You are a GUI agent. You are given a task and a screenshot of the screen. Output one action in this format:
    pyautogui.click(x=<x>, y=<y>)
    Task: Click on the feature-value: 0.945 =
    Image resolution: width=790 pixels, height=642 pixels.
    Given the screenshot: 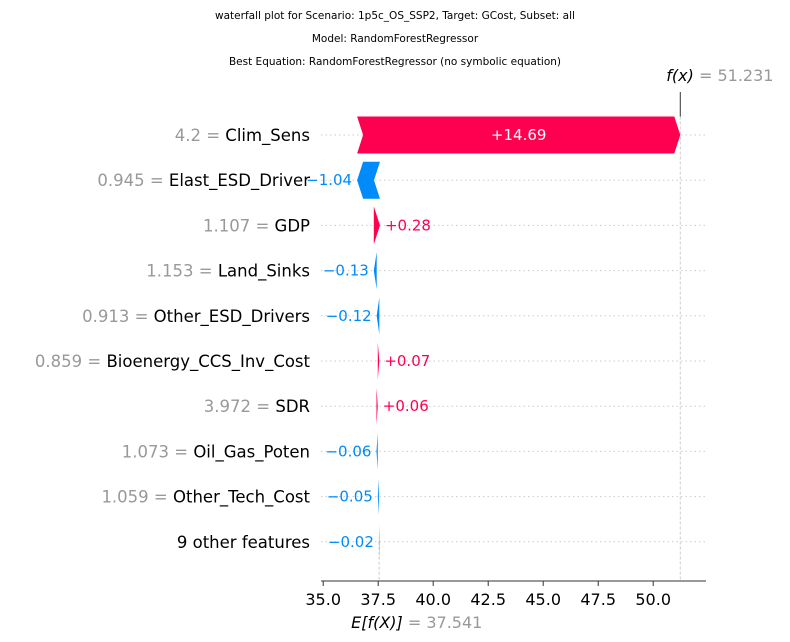 What is the action you would take?
    pyautogui.click(x=133, y=180)
    